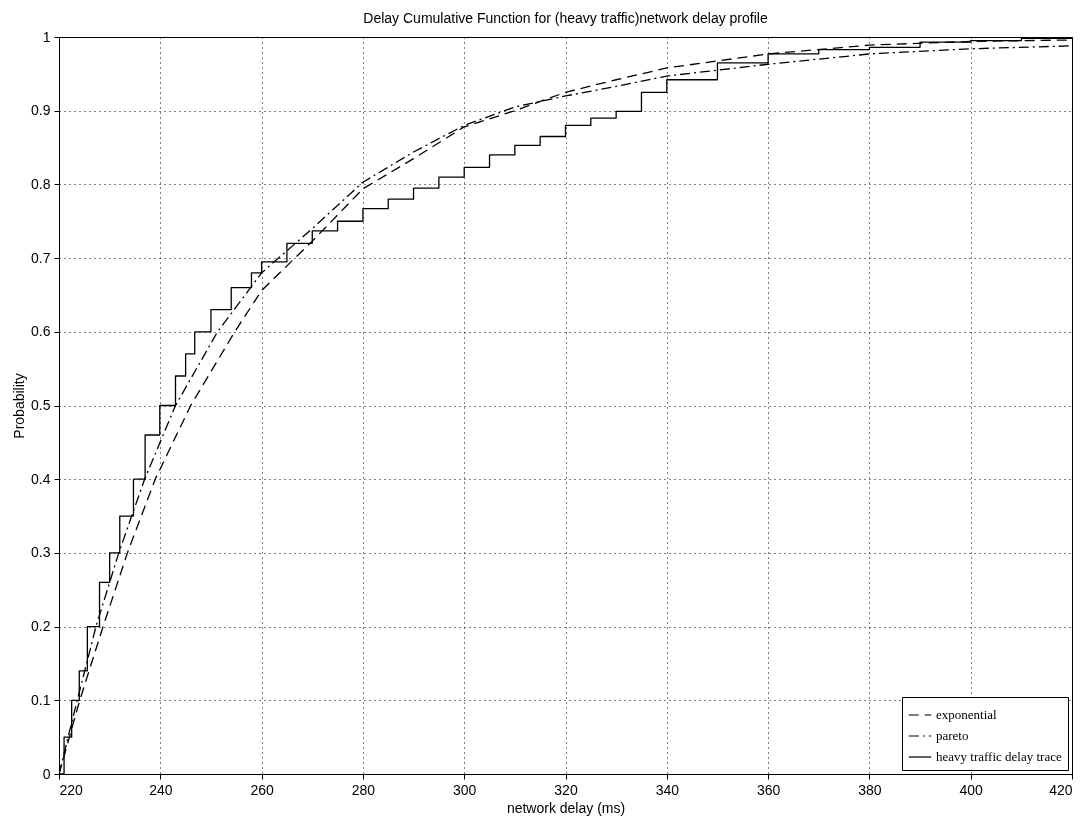 This screenshot has width=1085, height=827. I want to click on x-tick-label: 360, so click(768, 789).